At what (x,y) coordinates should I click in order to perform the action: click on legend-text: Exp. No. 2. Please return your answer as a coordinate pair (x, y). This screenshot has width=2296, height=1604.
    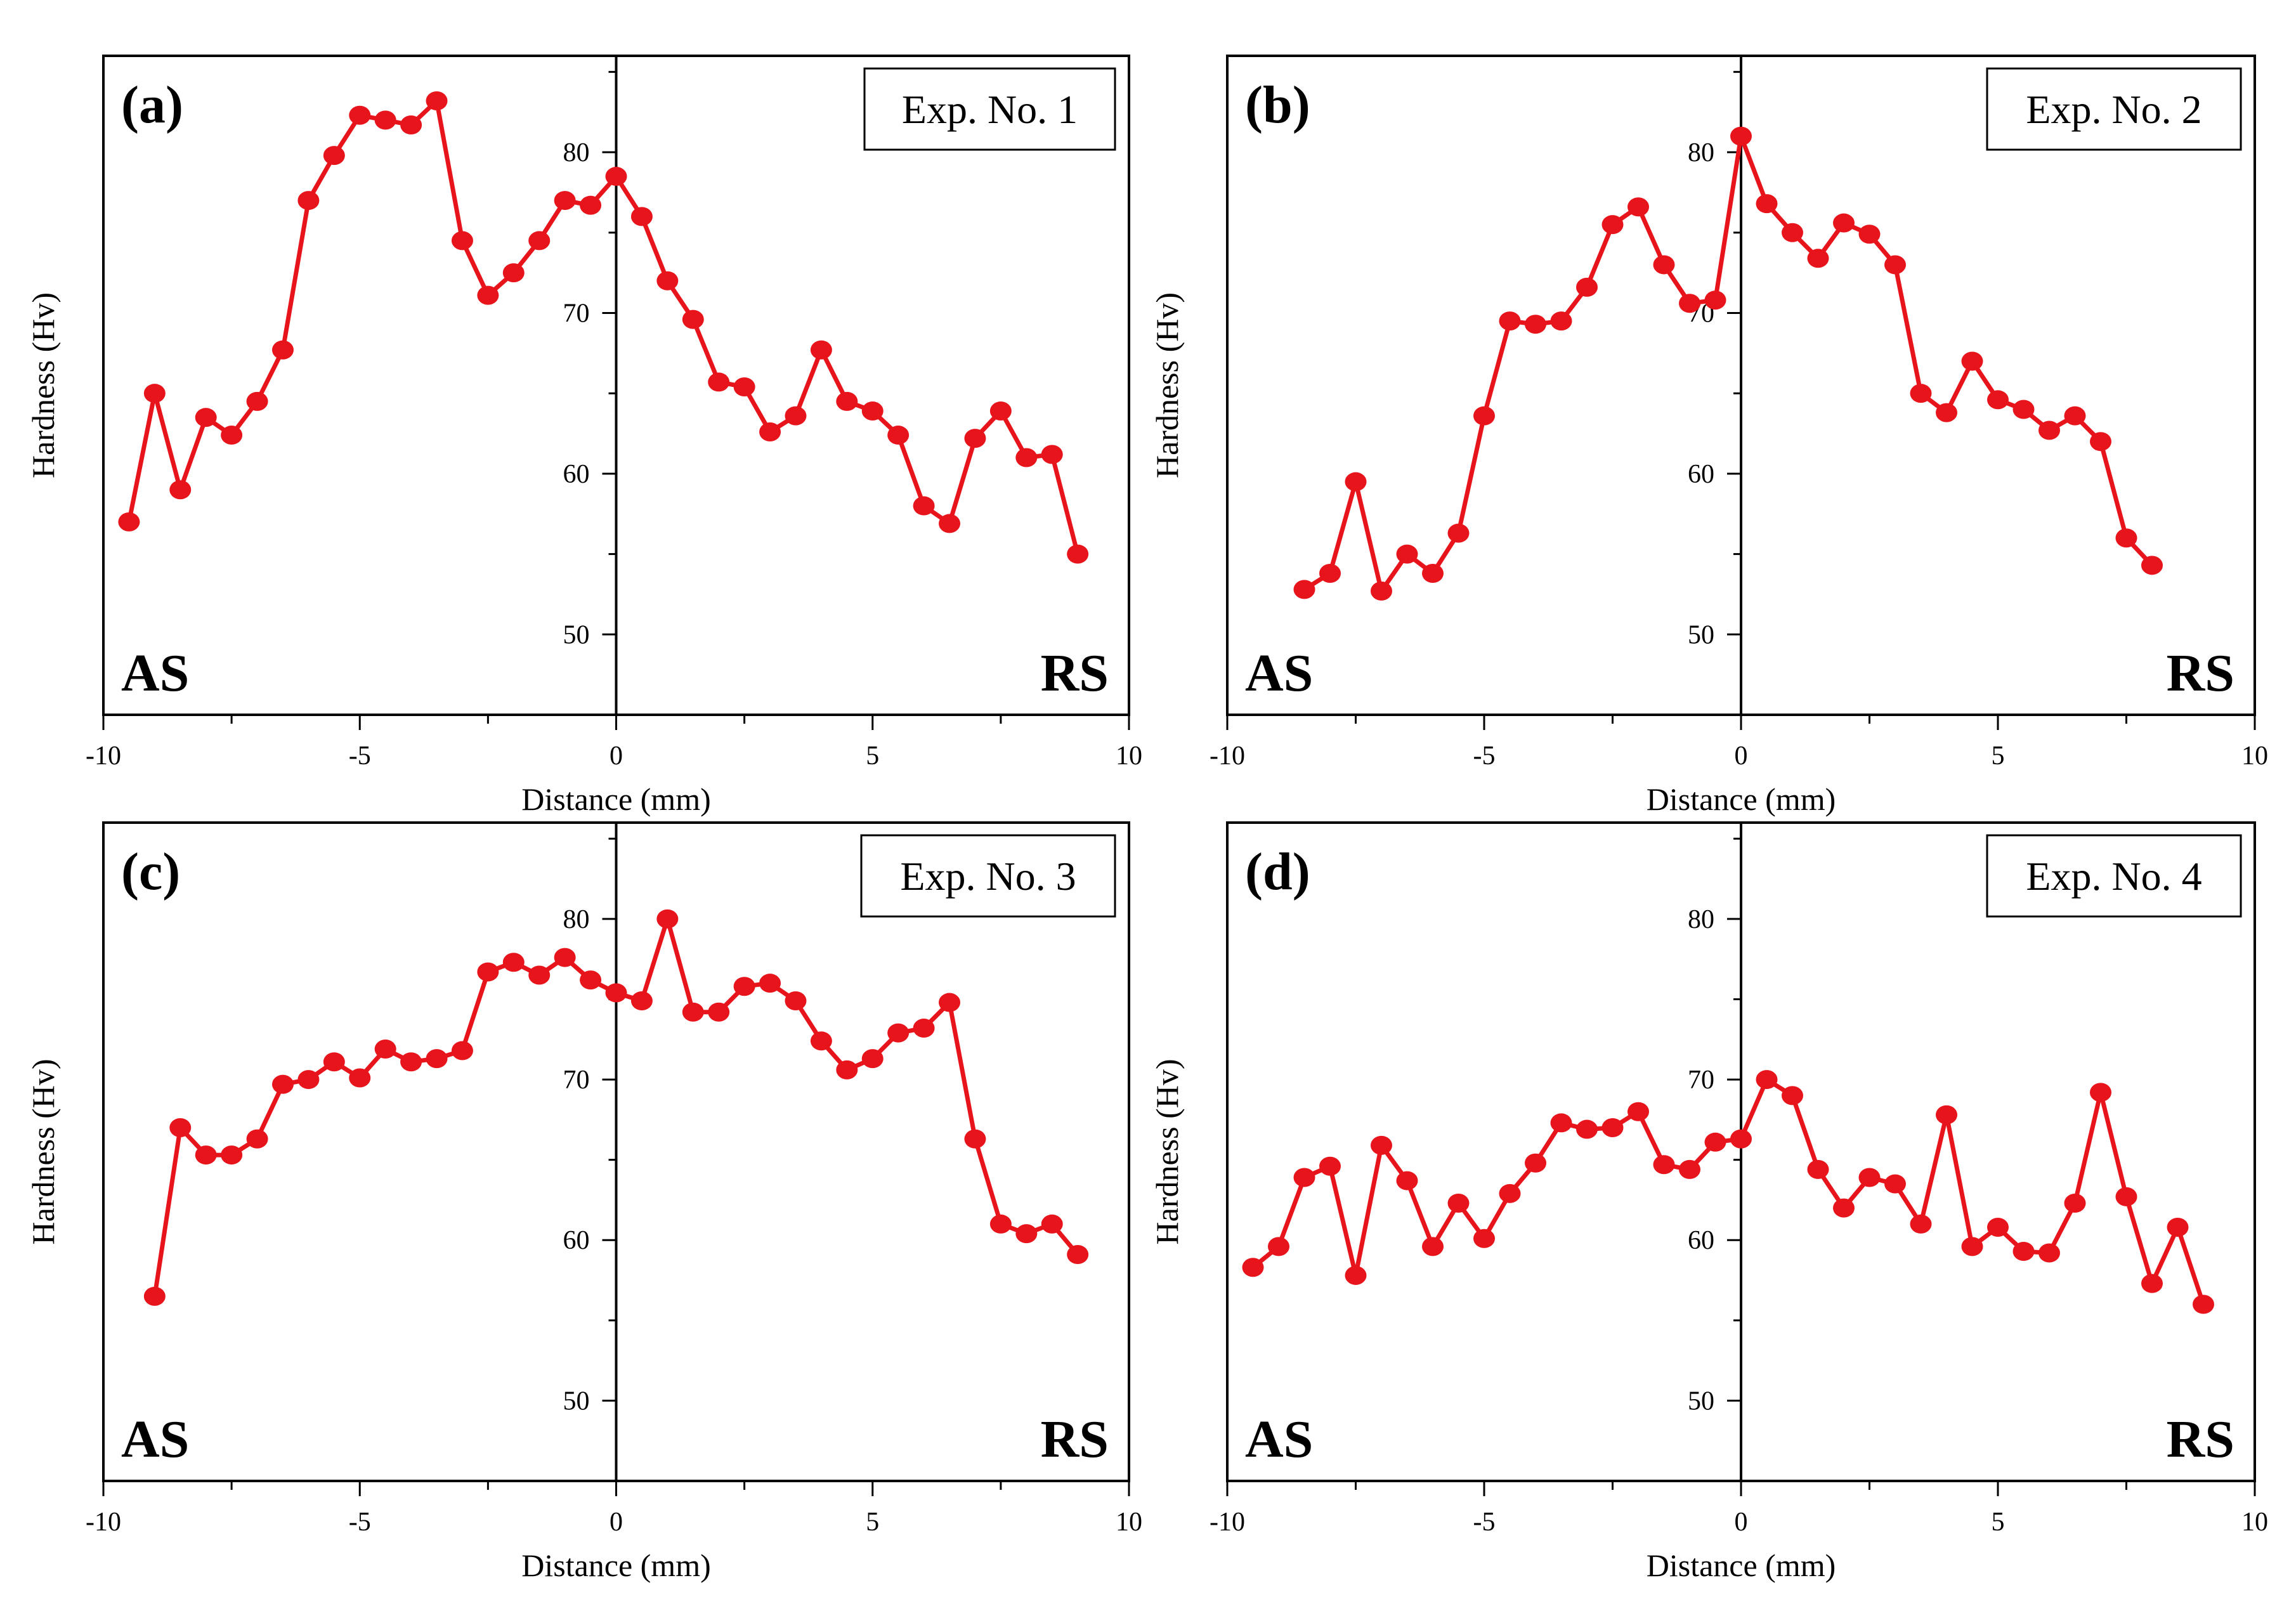
    Looking at the image, I should click on (2113, 109).